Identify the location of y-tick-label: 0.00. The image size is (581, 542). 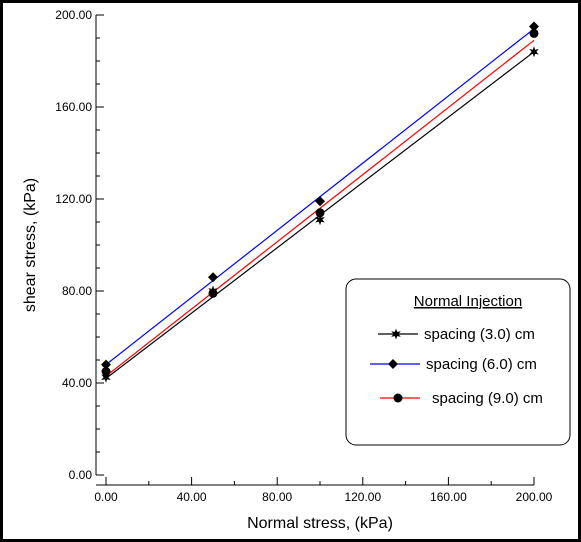
(81, 475).